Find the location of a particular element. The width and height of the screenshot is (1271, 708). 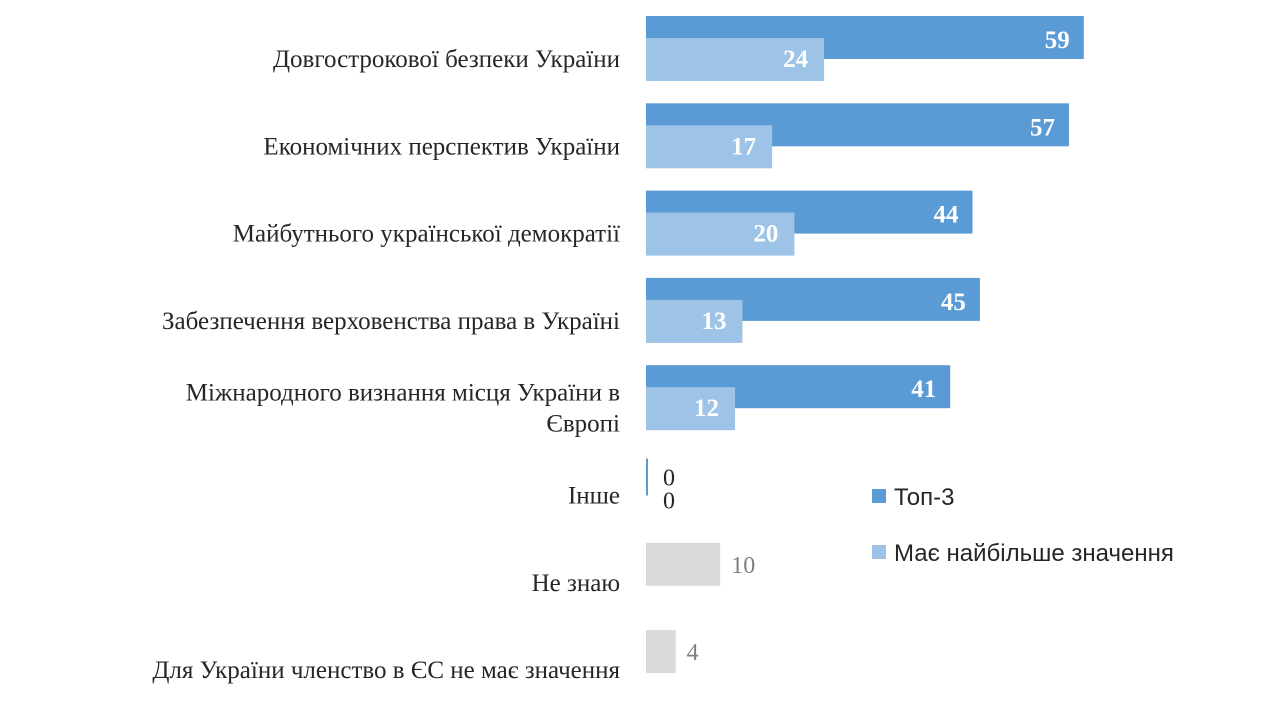

value-label-most-important: 13 is located at coordinates (713, 321).